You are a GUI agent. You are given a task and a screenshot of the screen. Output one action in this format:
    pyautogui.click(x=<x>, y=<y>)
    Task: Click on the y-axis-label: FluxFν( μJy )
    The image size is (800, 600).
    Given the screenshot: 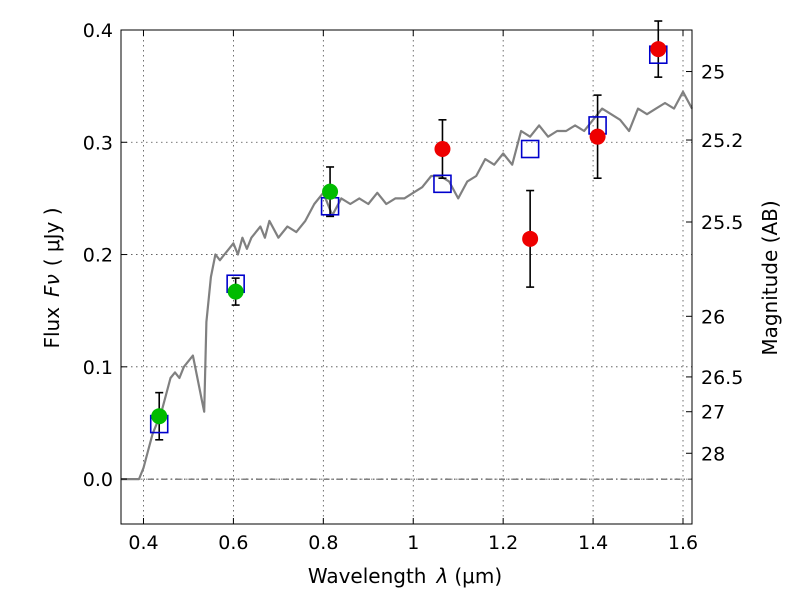 What is the action you would take?
    pyautogui.click(x=52, y=277)
    